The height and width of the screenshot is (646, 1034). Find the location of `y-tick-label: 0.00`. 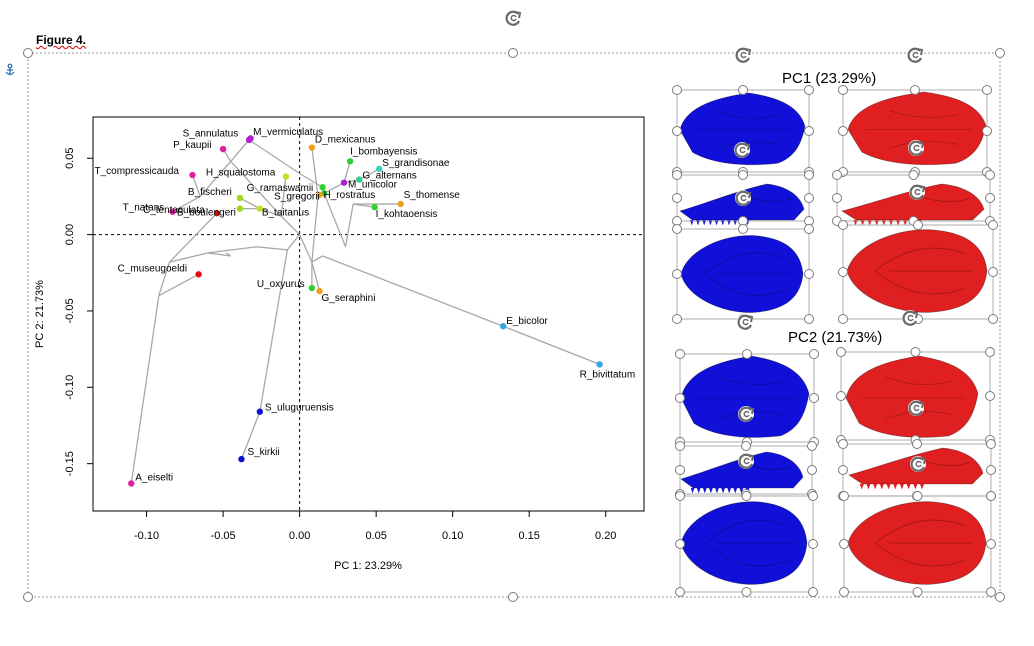

y-tick-label: 0.00 is located at coordinates (70, 234).